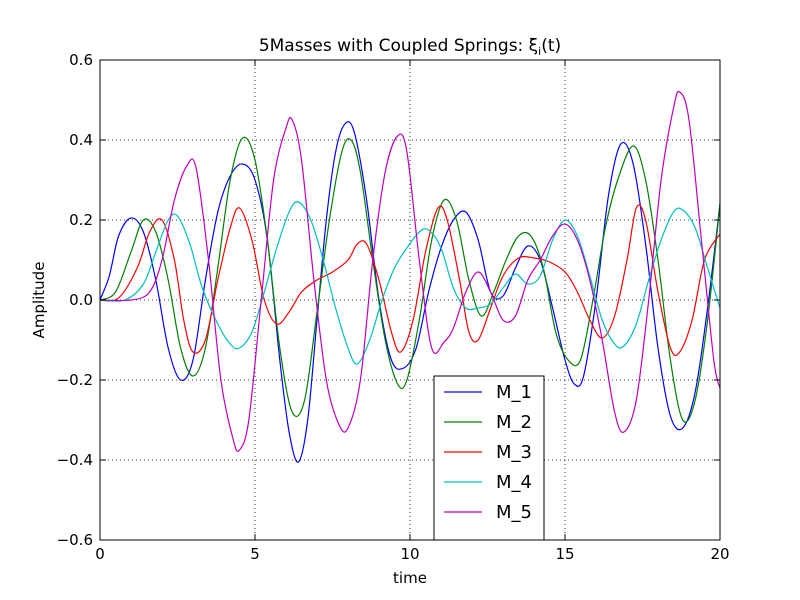 This screenshot has height=600, width=800. What do you see at coordinates (39, 300) in the screenshot?
I see `y-axis-label: Amplitude` at bounding box center [39, 300].